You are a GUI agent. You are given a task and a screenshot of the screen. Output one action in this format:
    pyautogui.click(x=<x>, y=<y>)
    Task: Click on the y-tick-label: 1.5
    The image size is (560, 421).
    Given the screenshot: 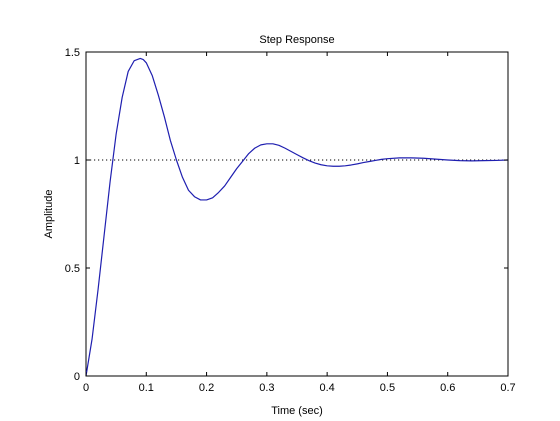 What is the action you would take?
    pyautogui.click(x=72, y=53)
    